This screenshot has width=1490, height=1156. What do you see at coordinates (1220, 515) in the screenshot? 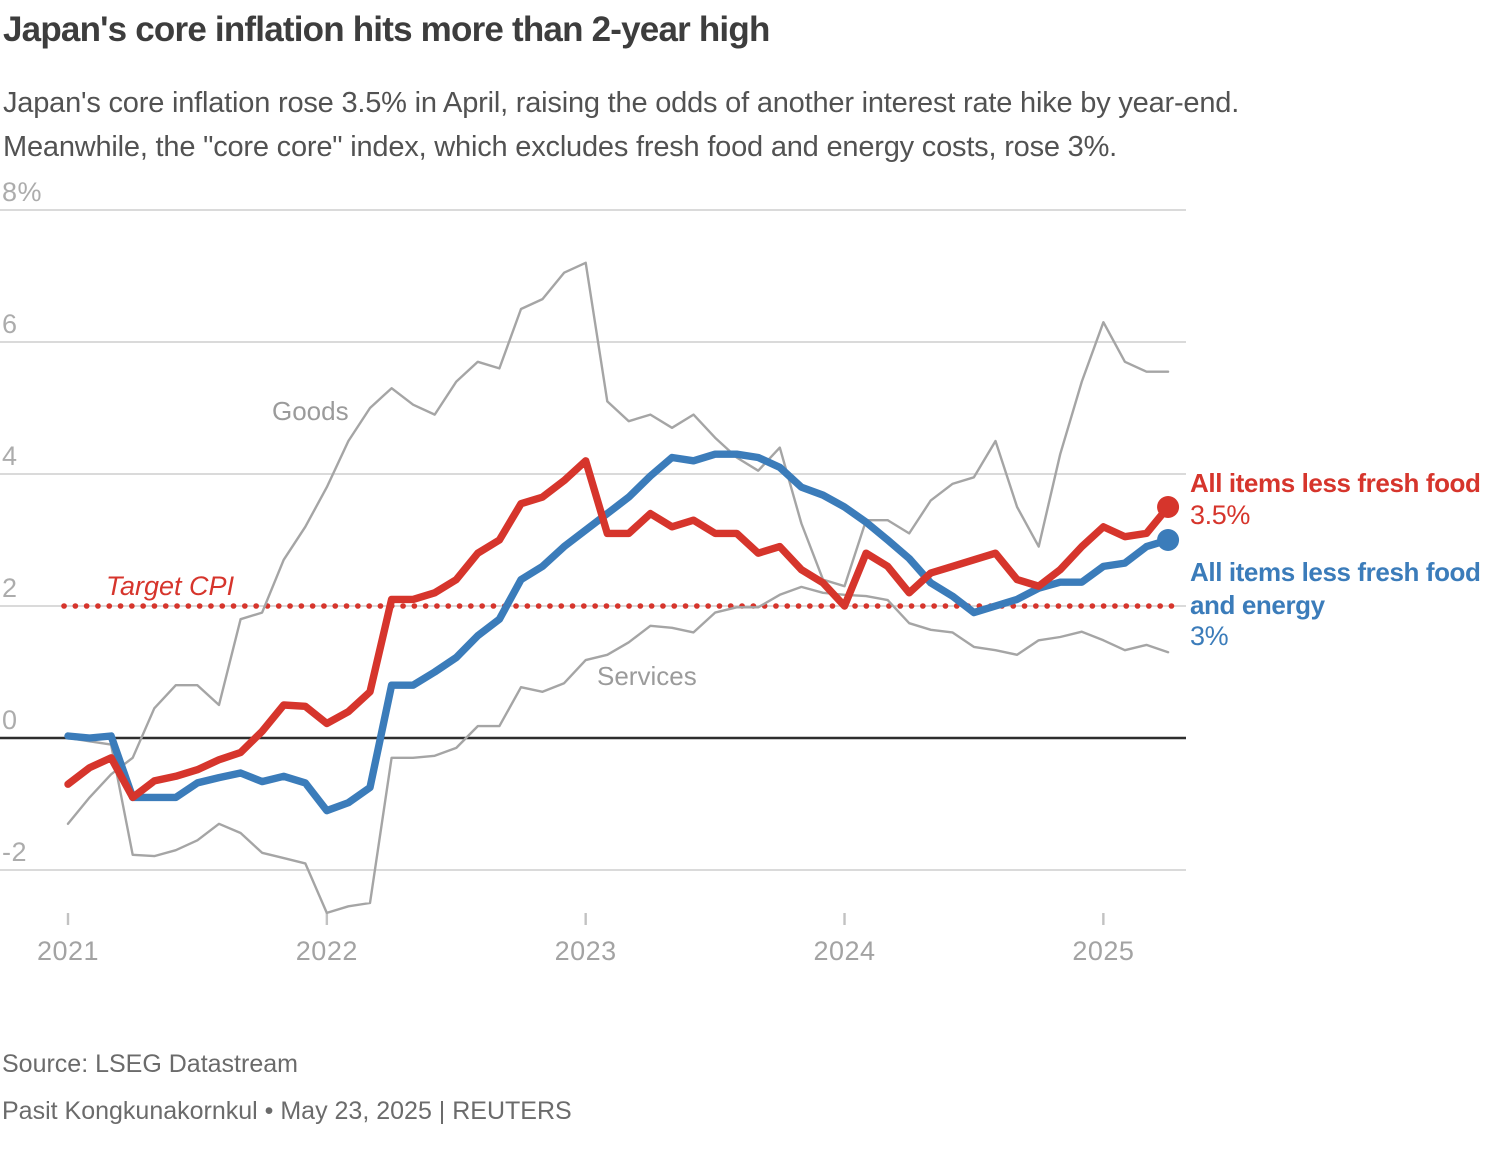
I see `legend-red-value: 3.5%` at bounding box center [1220, 515].